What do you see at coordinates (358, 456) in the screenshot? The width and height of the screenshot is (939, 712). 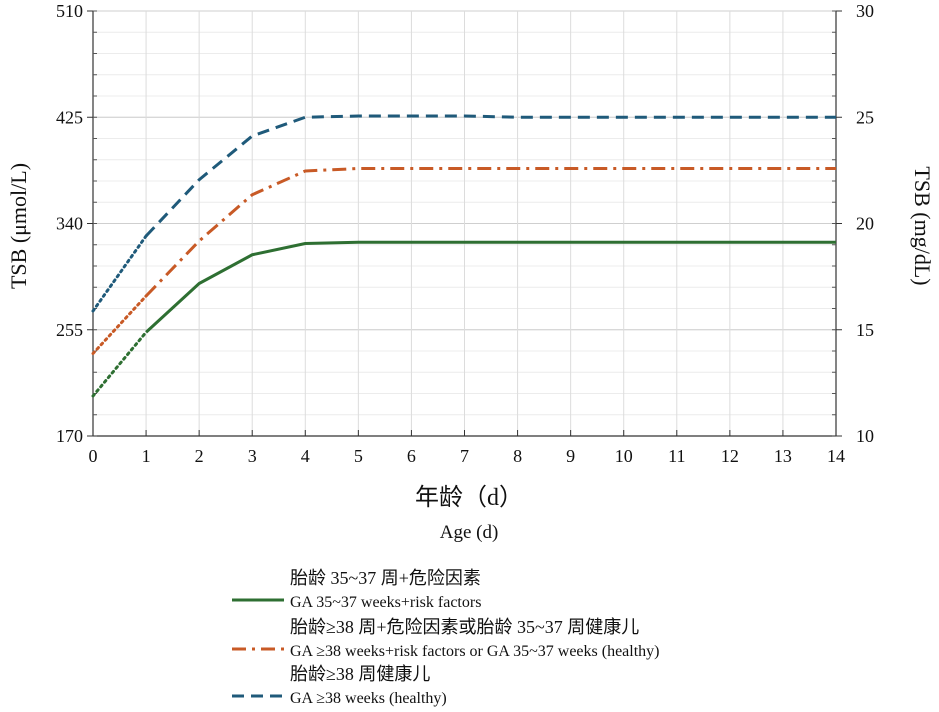 I see `x-tick-label: 5` at bounding box center [358, 456].